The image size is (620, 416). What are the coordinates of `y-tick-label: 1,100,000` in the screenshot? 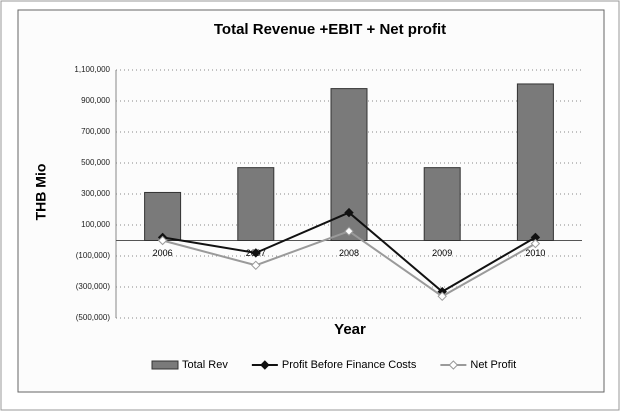 It's located at (92, 69).